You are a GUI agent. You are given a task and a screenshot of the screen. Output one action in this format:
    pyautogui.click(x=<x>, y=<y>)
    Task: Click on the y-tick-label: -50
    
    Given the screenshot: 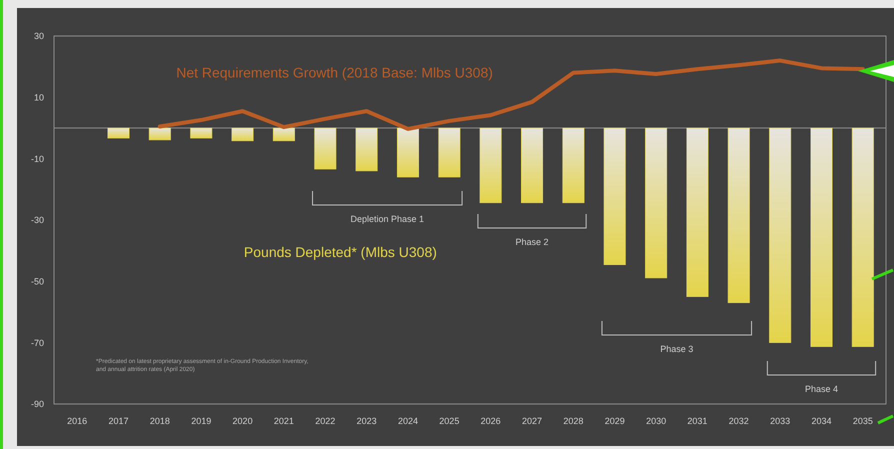 What is the action you would take?
    pyautogui.click(x=37, y=281)
    